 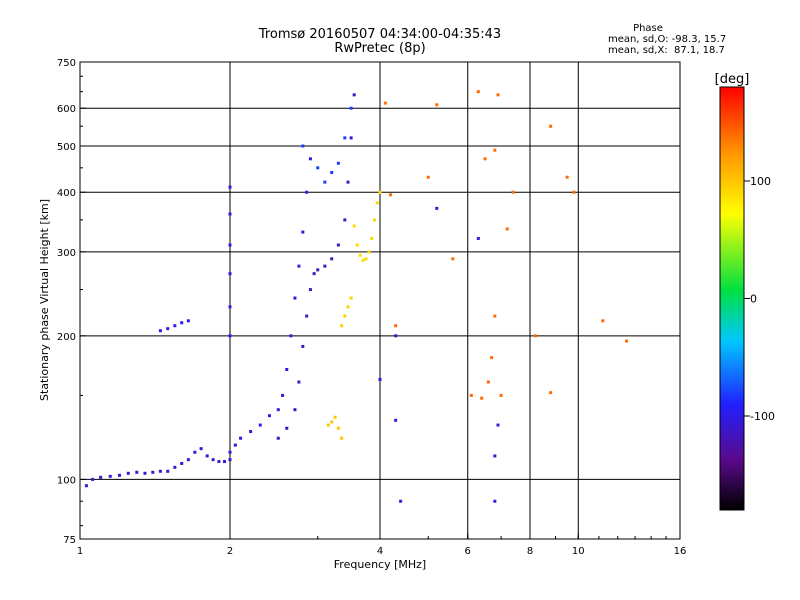 I want to click on x-tick-label: 4, so click(x=380, y=551).